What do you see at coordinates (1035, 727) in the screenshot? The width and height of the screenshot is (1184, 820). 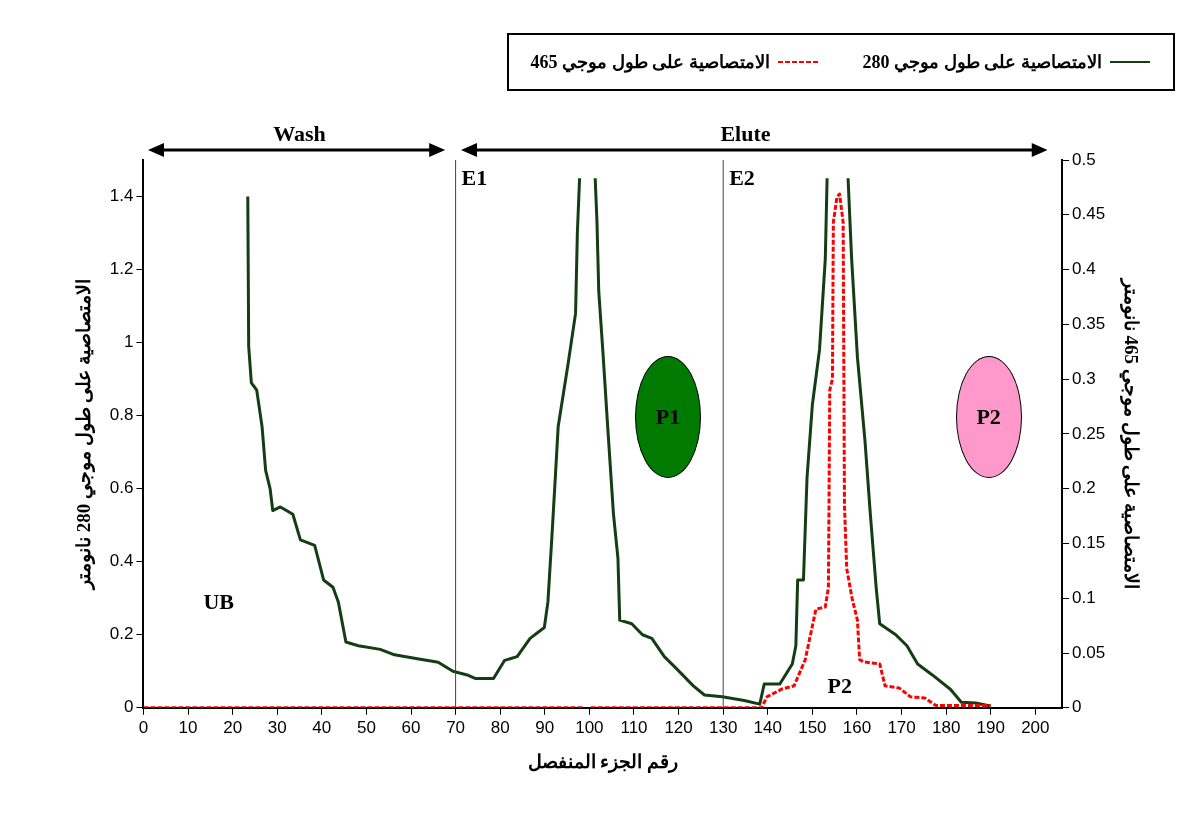 I see `x-tick-label: 200` at bounding box center [1035, 727].